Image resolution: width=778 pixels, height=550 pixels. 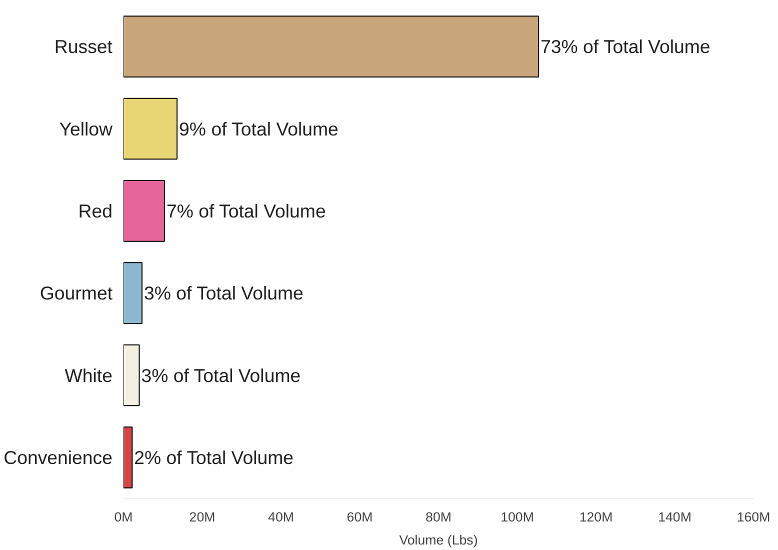 What do you see at coordinates (95, 211) in the screenshot?
I see `y-tick-label: Red` at bounding box center [95, 211].